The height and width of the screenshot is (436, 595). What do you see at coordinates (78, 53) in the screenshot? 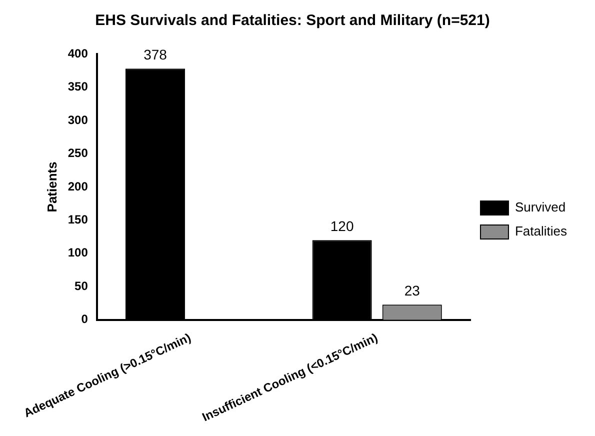
I see `y-tick-label: 400` at bounding box center [78, 53].